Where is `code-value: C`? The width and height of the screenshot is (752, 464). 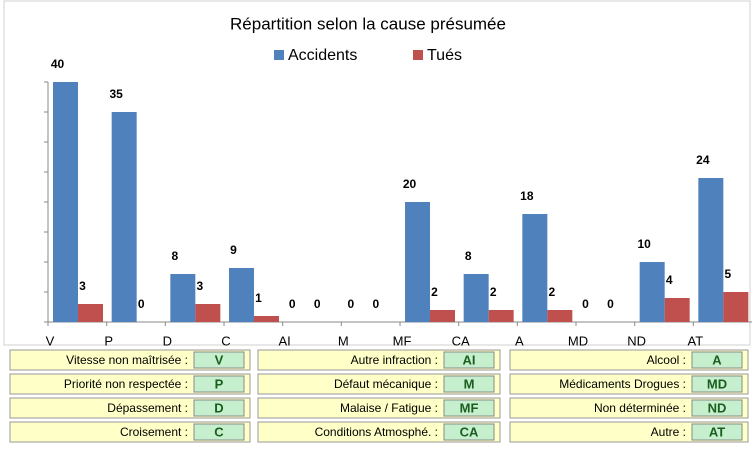
code-value: C is located at coordinates (219, 431).